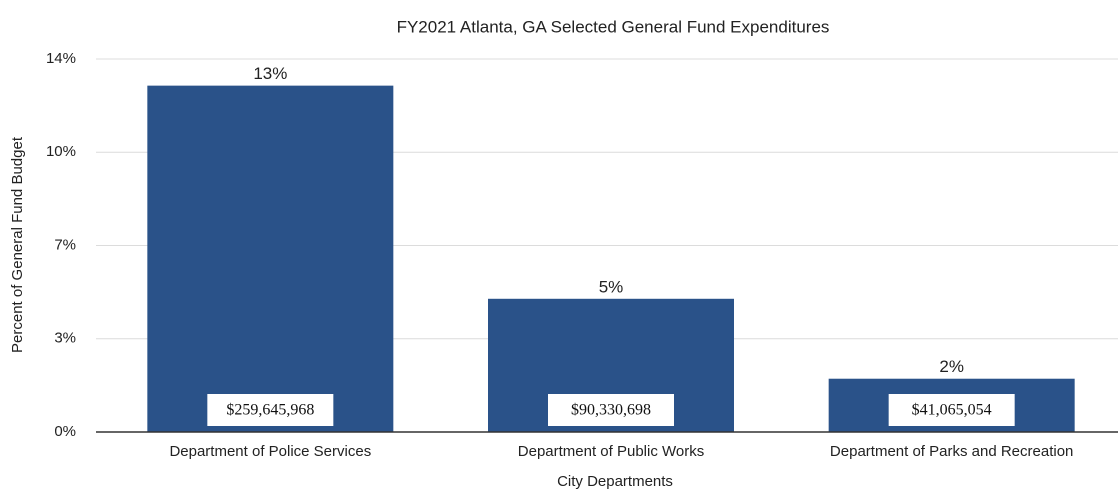  Describe the element at coordinates (17, 244) in the screenshot. I see `y-axis-title: Percent of General Fund Budget` at that location.